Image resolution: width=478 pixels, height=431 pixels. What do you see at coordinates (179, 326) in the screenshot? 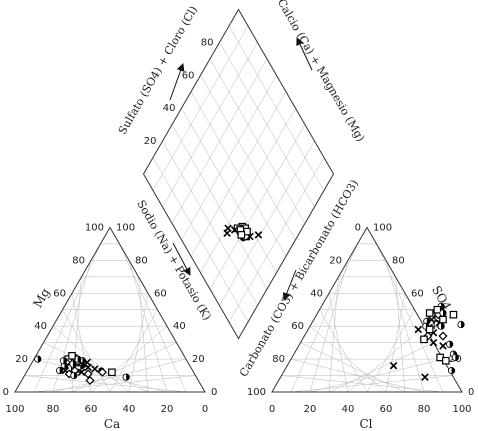
I see `left-right-edge-tick-label: 40` at bounding box center [179, 326].